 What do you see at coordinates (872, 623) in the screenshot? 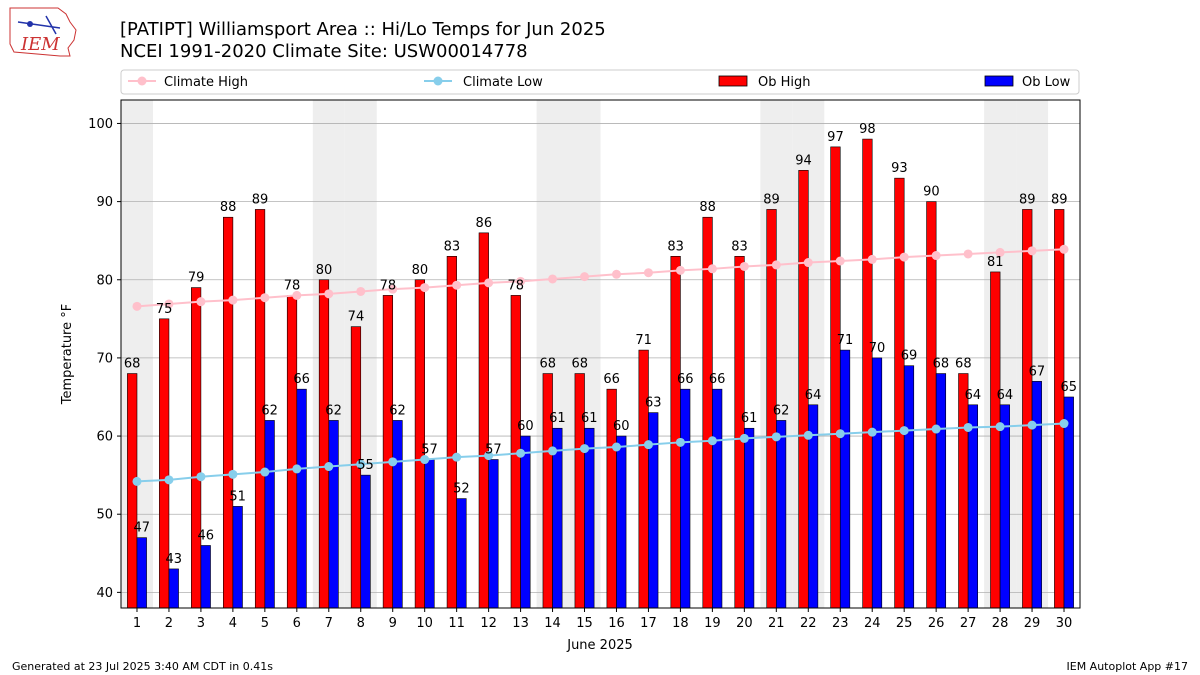
I see `x-tick-label-24: 24` at bounding box center [872, 623].